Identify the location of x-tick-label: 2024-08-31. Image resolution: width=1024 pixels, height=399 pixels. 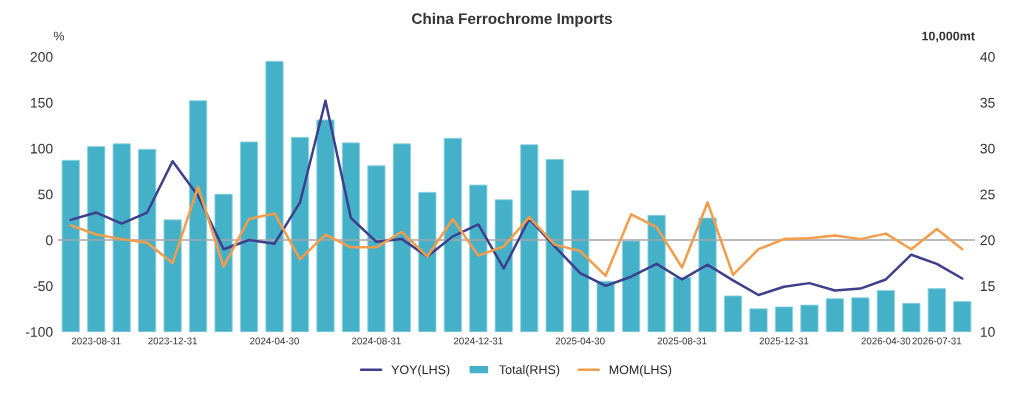
(376, 341).